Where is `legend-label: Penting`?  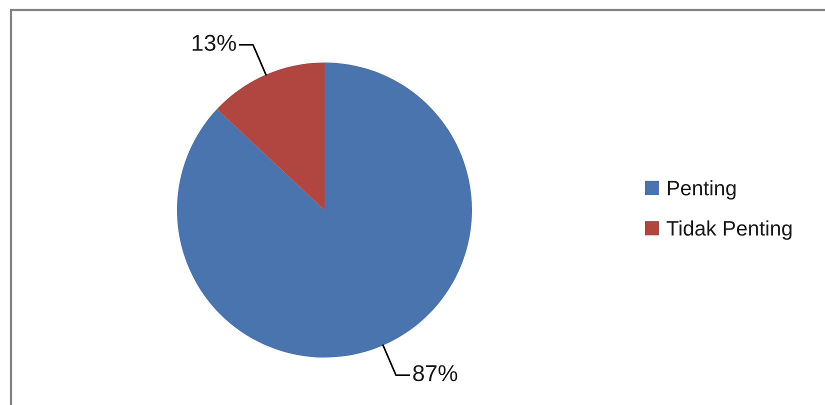
legend-label: Penting is located at coordinates (702, 190).